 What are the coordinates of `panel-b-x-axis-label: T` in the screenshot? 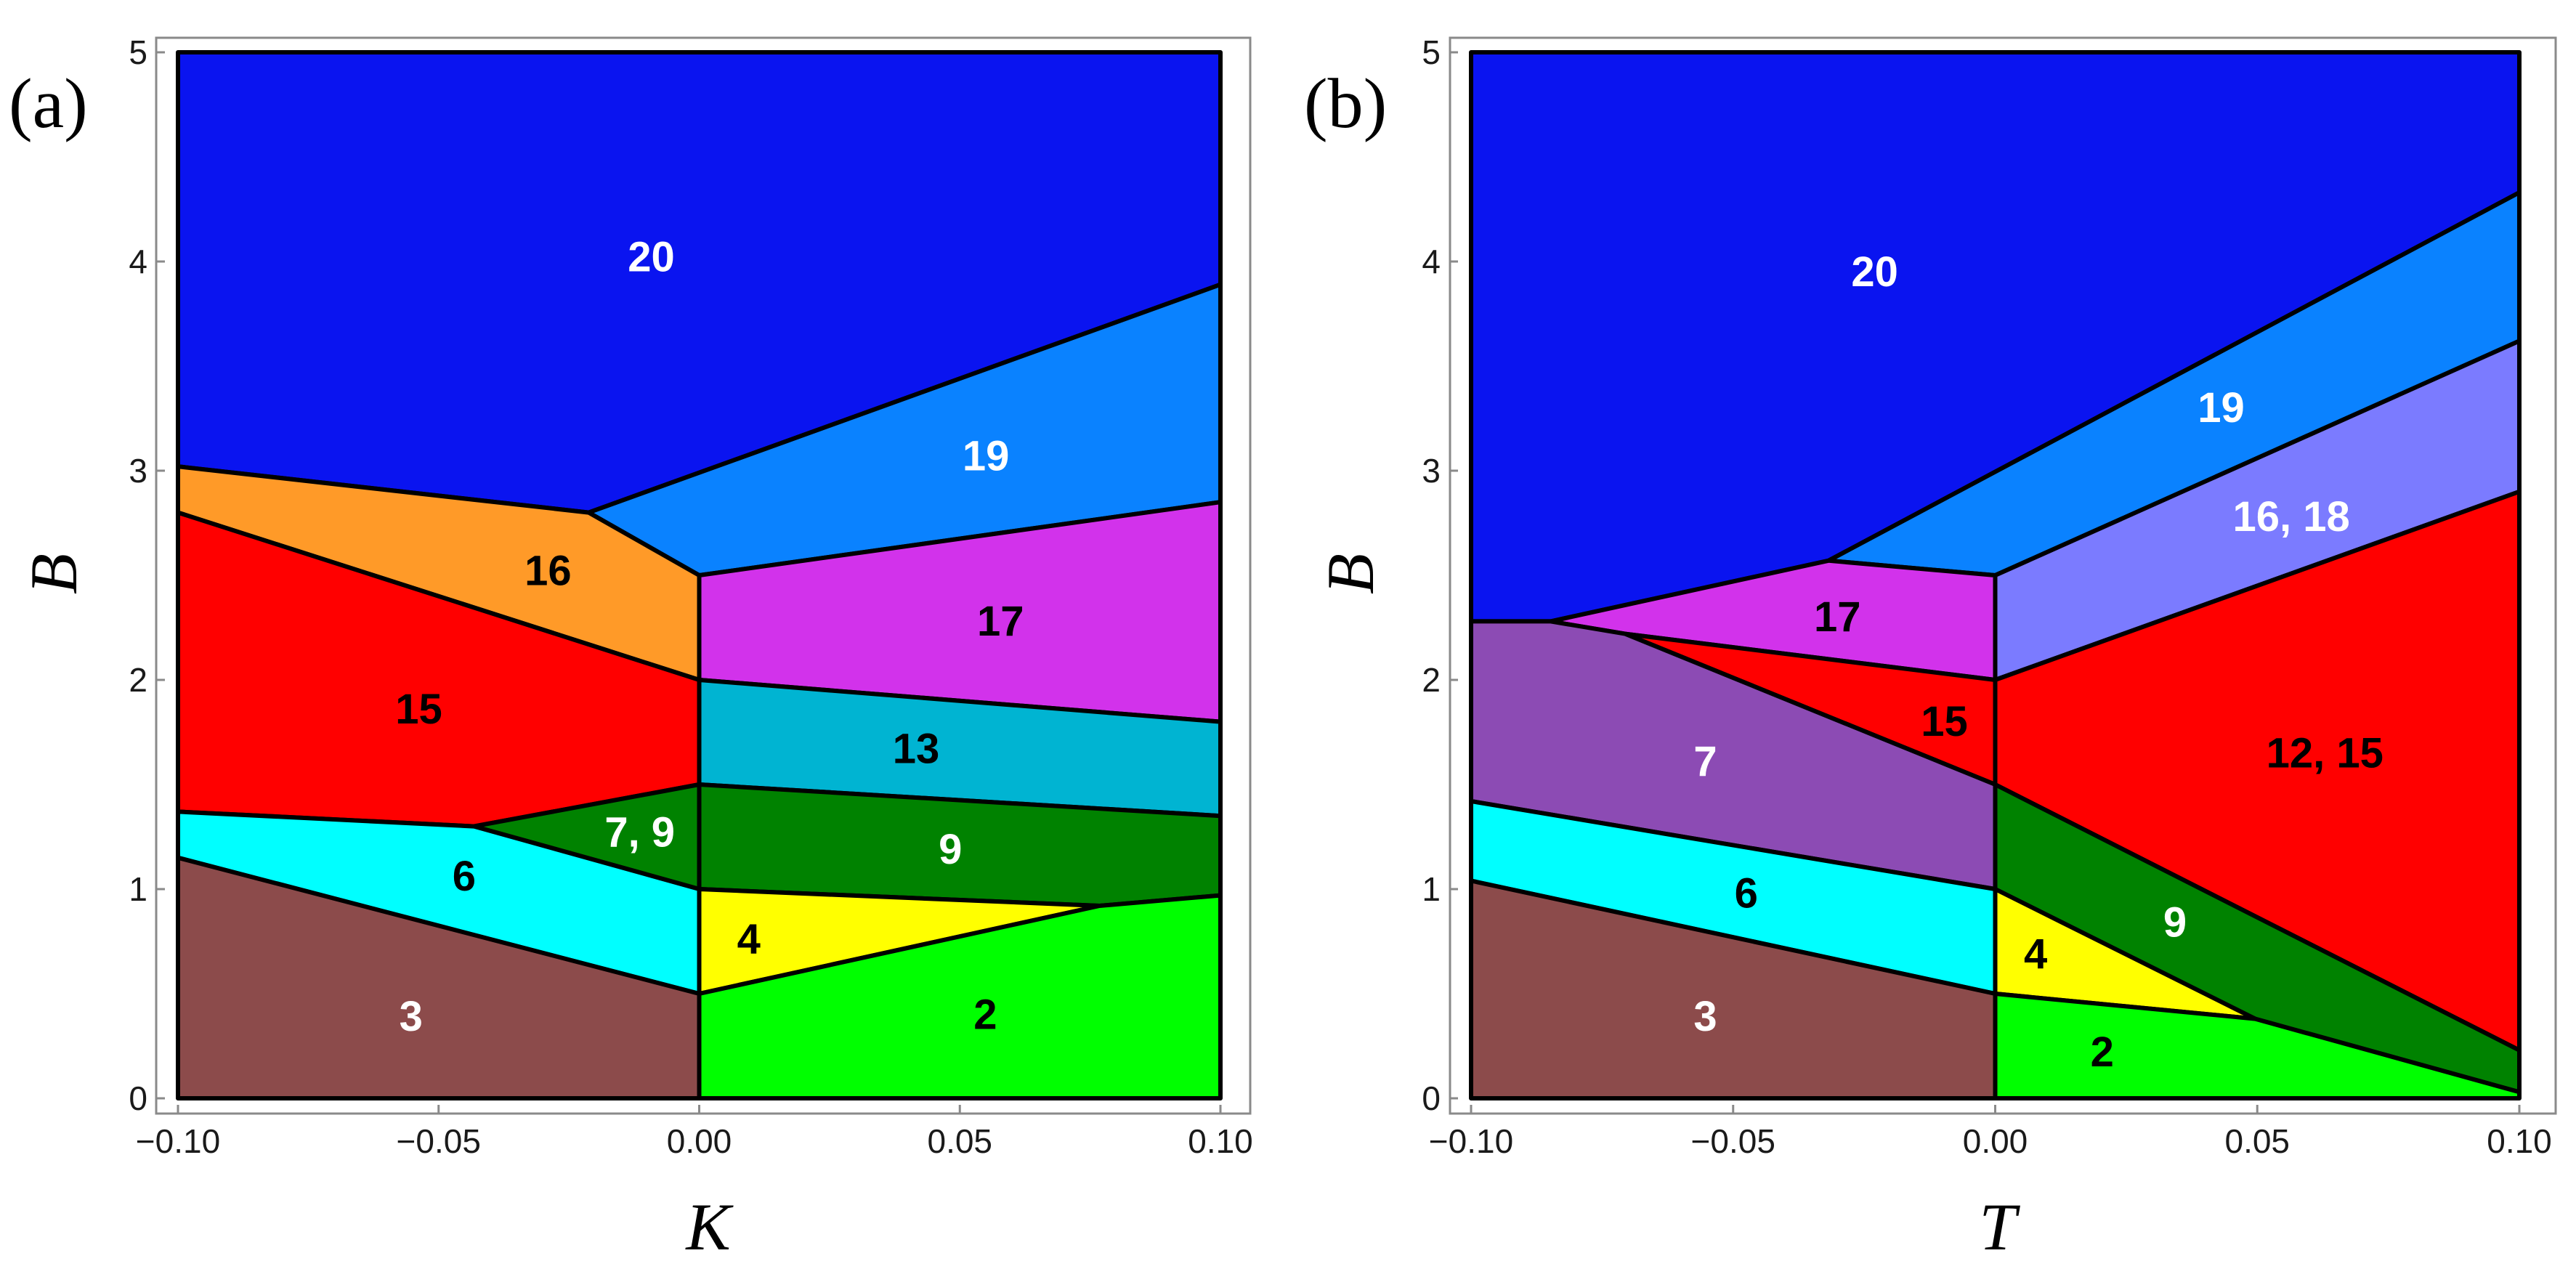 It's located at (1999, 1227).